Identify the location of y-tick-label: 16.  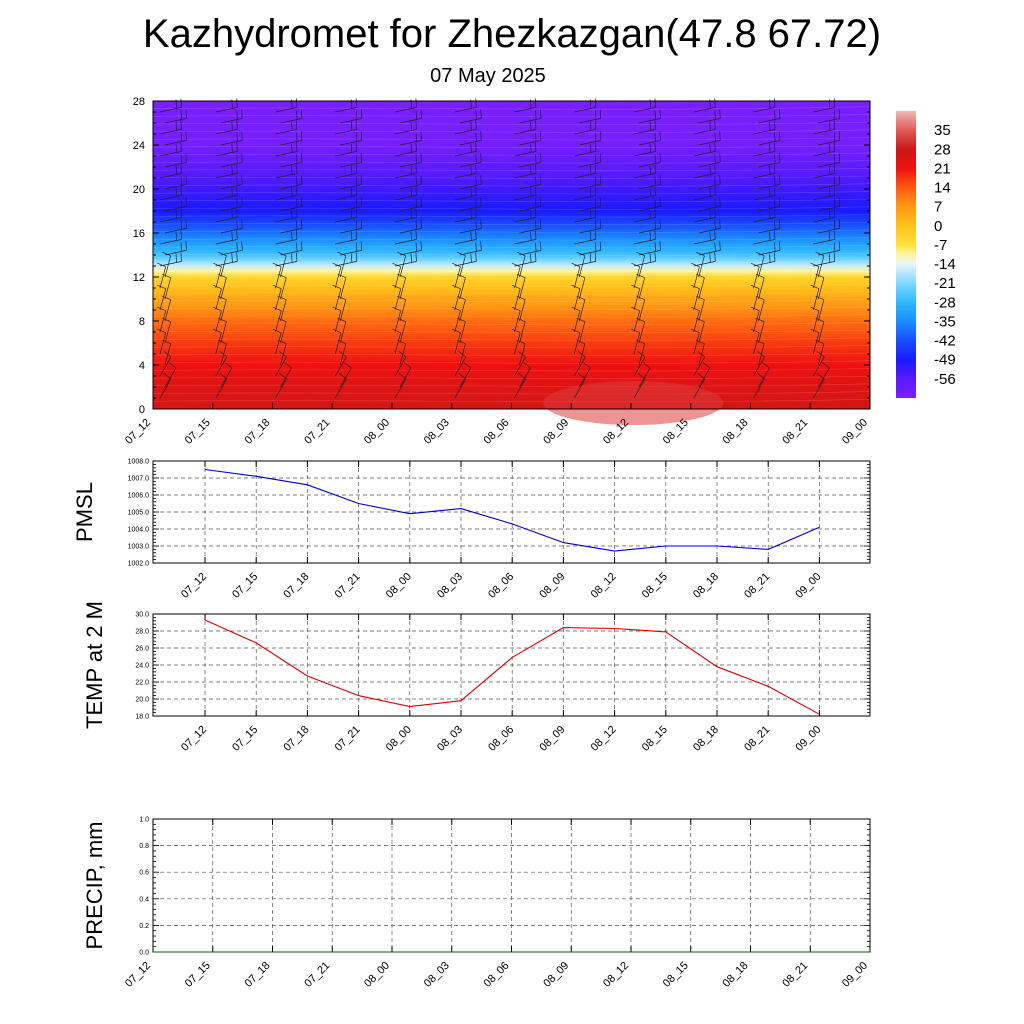
(139, 234).